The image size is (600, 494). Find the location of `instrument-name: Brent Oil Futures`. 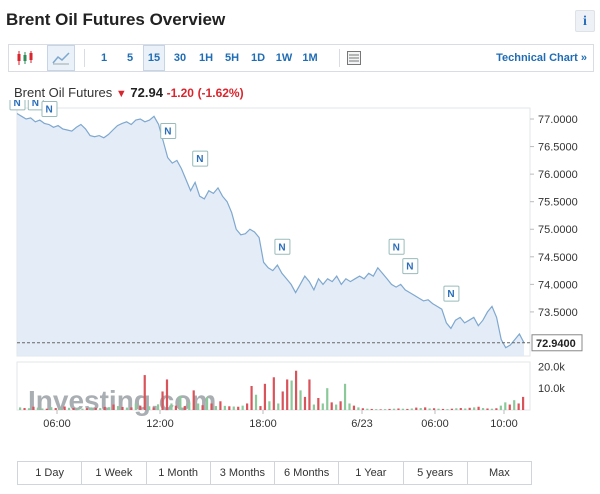

instrument-name: Brent Oil Futures is located at coordinates (63, 92).